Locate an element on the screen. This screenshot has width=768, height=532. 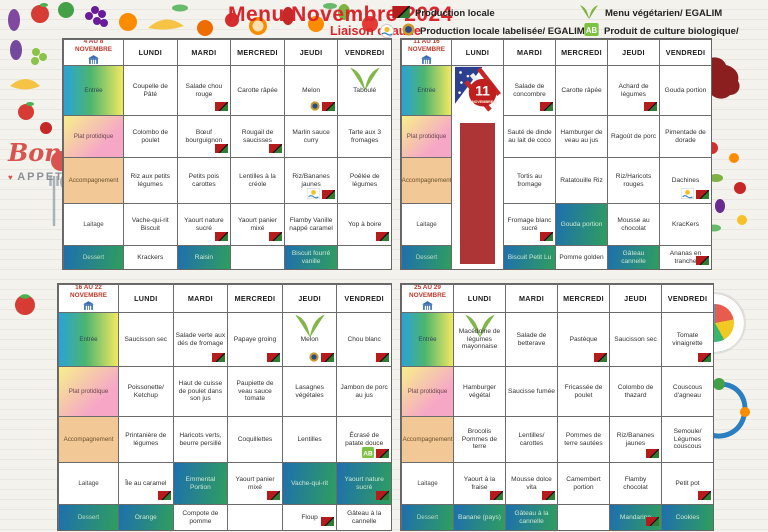
tomato-icon is located at coordinates (25, 306).